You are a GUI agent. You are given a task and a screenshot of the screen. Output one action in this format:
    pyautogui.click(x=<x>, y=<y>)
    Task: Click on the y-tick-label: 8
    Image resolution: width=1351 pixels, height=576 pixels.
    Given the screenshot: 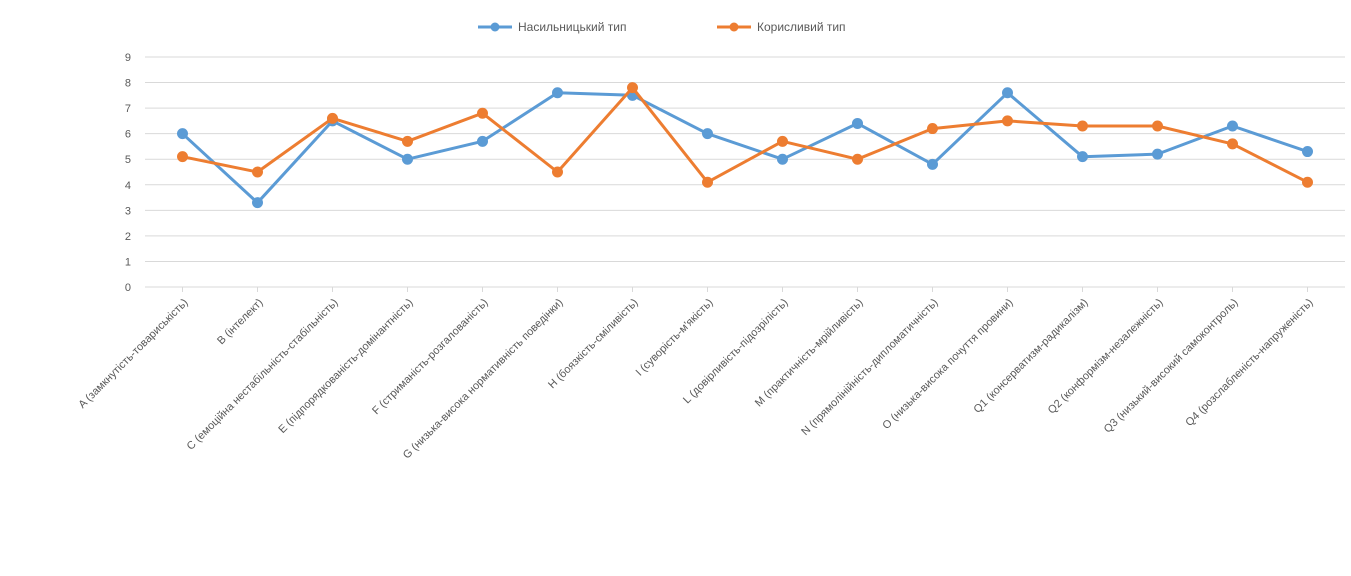 What is the action you would take?
    pyautogui.click(x=128, y=84)
    